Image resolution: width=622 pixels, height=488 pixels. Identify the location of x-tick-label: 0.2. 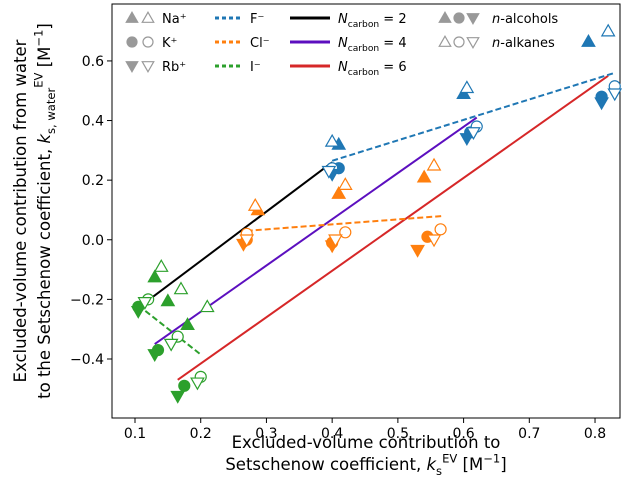
(201, 434).